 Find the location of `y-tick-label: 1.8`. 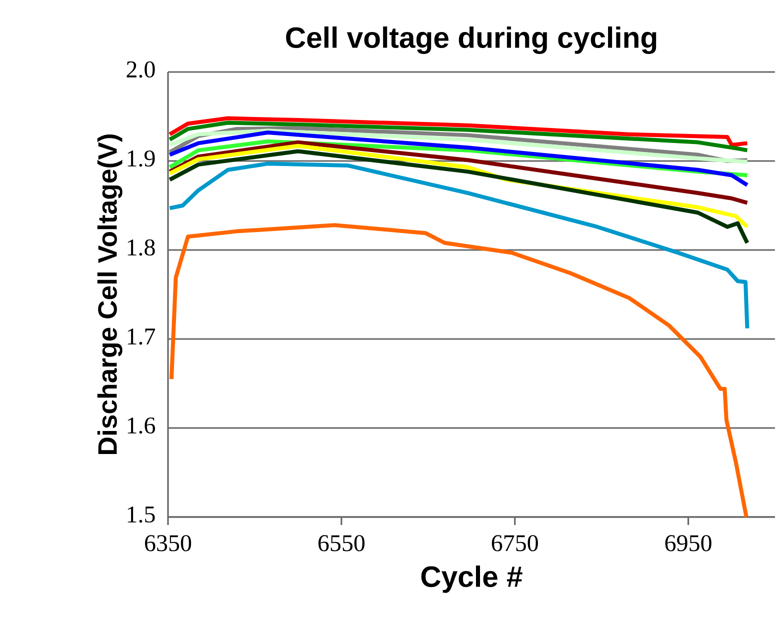

y-tick-label: 1.8 is located at coordinates (141, 247).